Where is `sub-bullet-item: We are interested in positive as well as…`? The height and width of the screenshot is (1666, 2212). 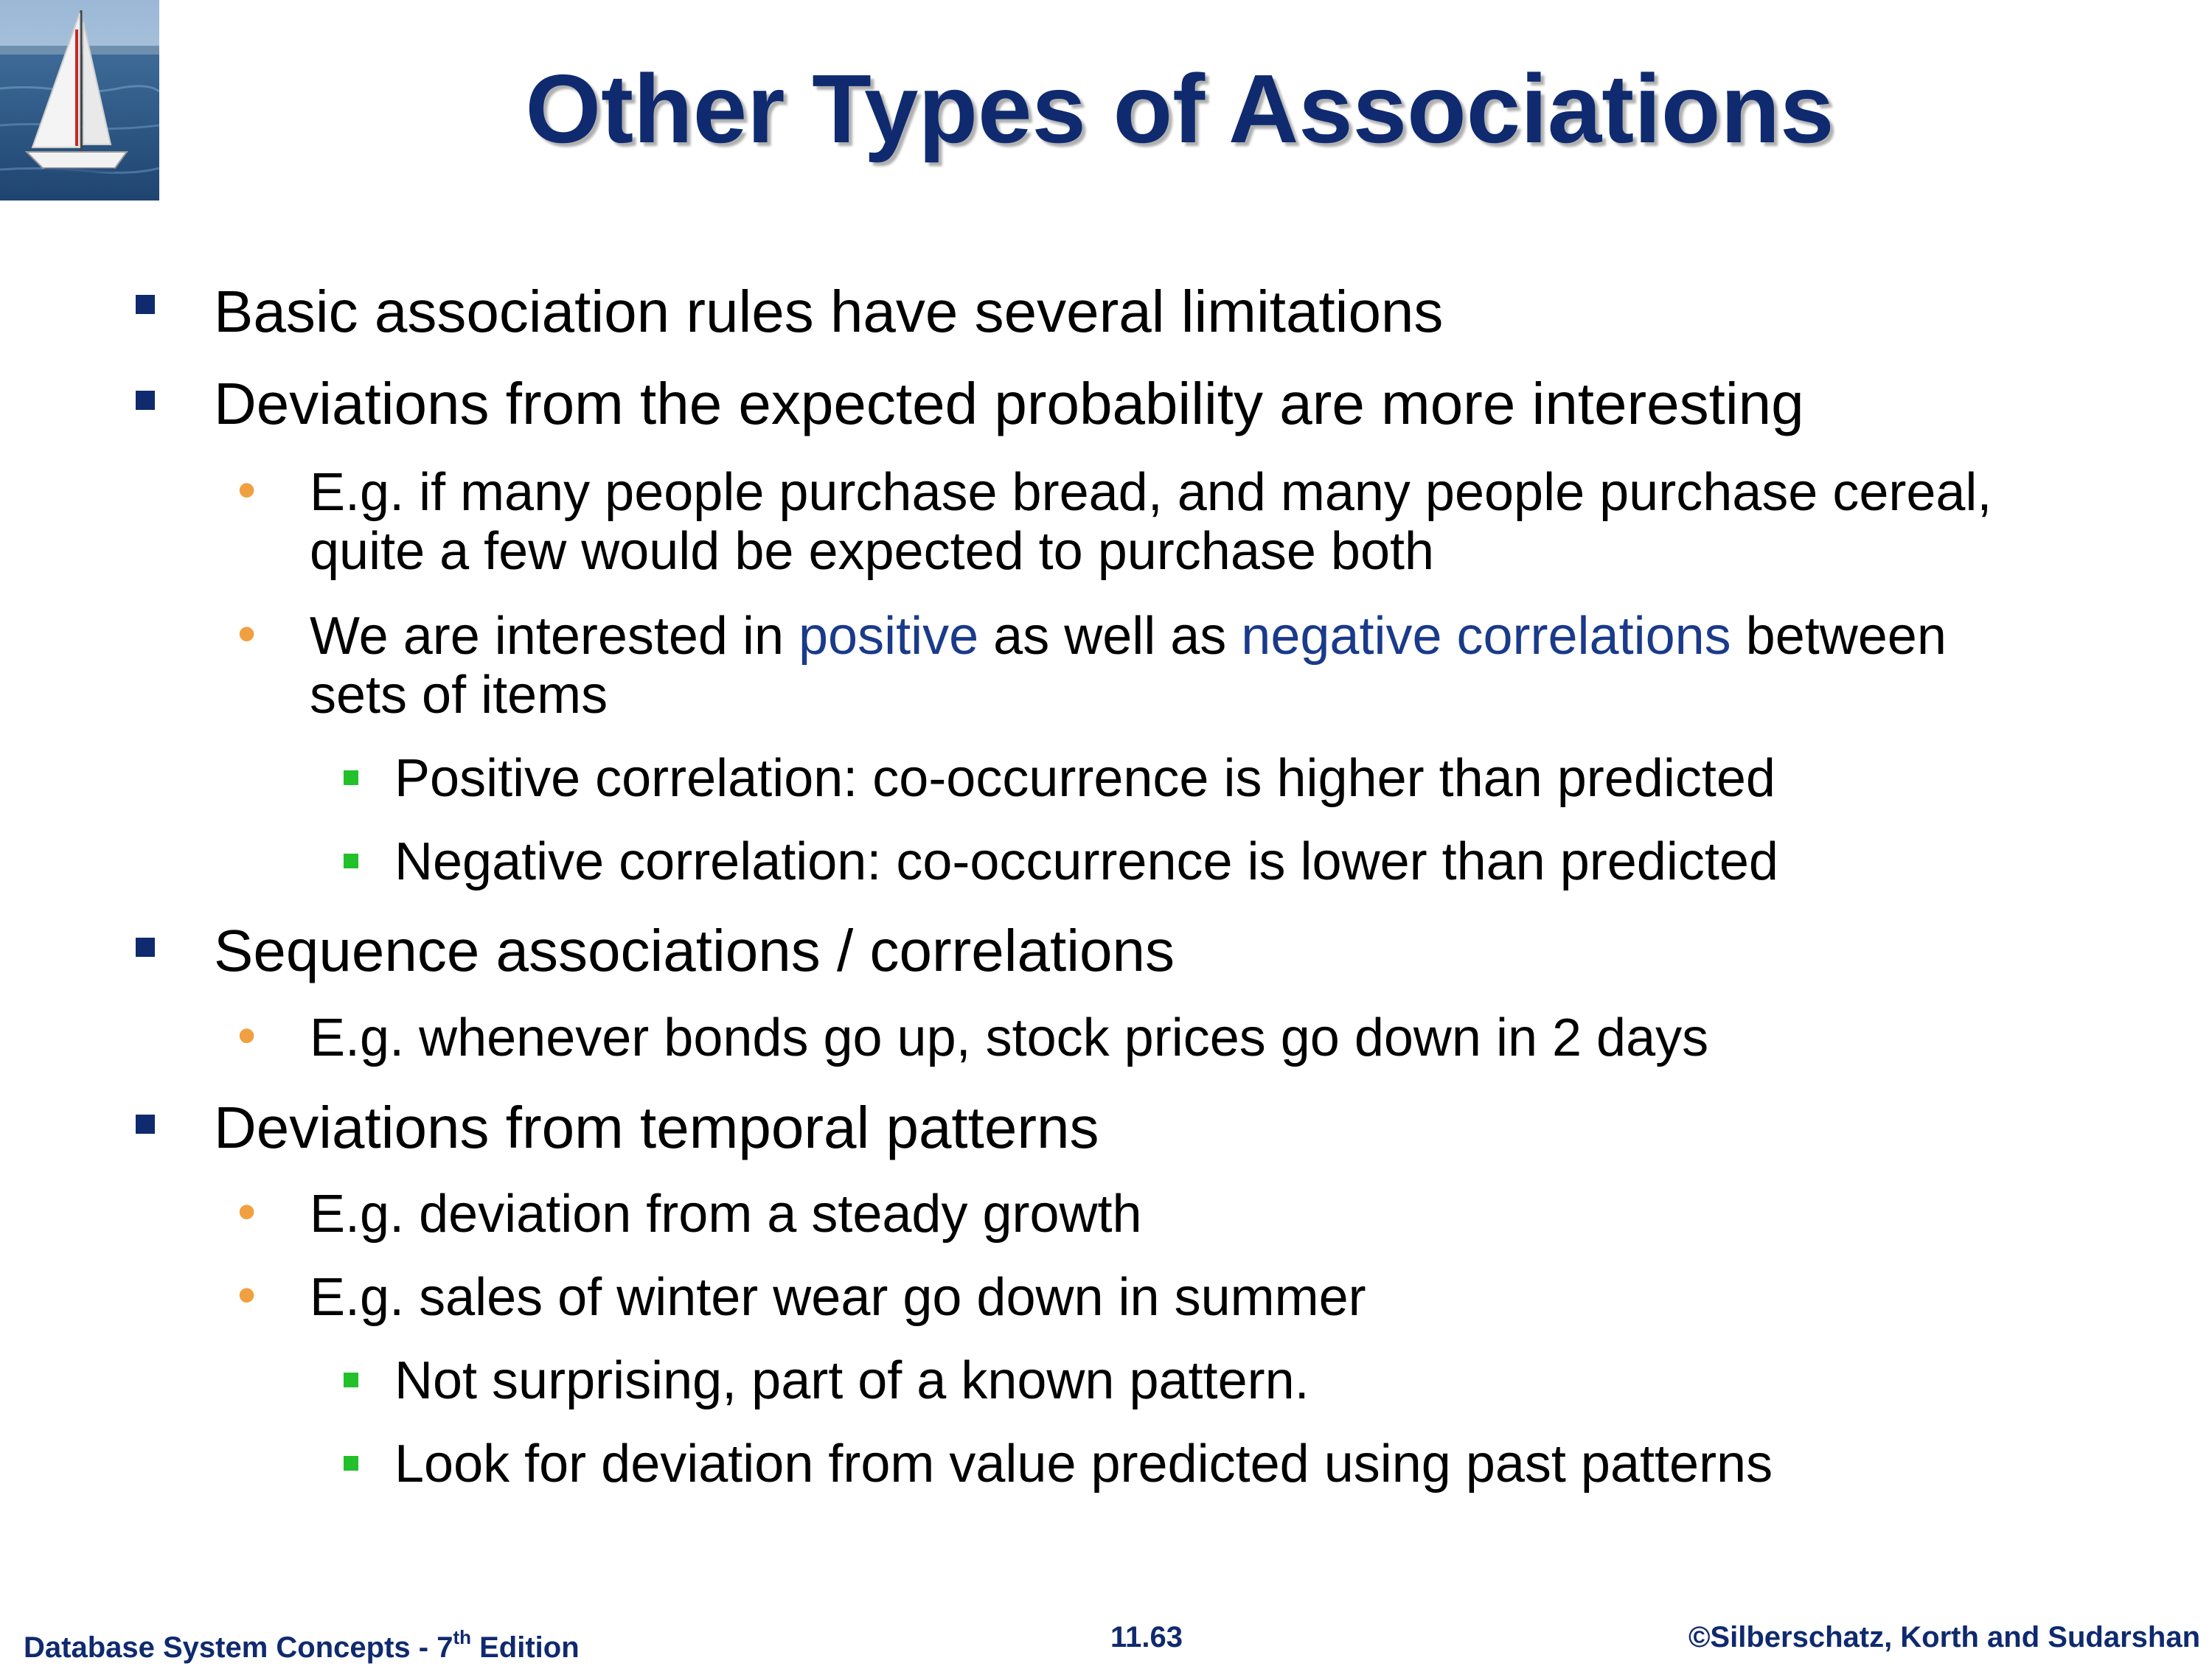
sub-bullet-item: We are interested in positive as well as… is located at coordinates (1128, 636).